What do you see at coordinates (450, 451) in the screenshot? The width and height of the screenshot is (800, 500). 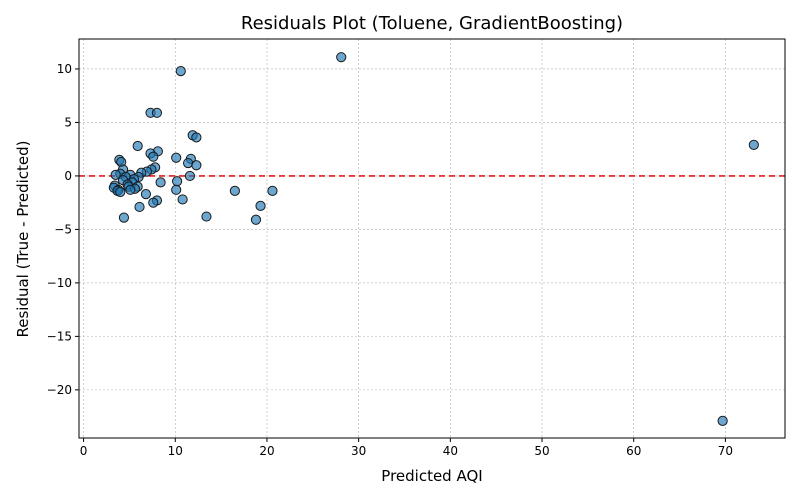 I see `x-tick-label: 40` at bounding box center [450, 451].